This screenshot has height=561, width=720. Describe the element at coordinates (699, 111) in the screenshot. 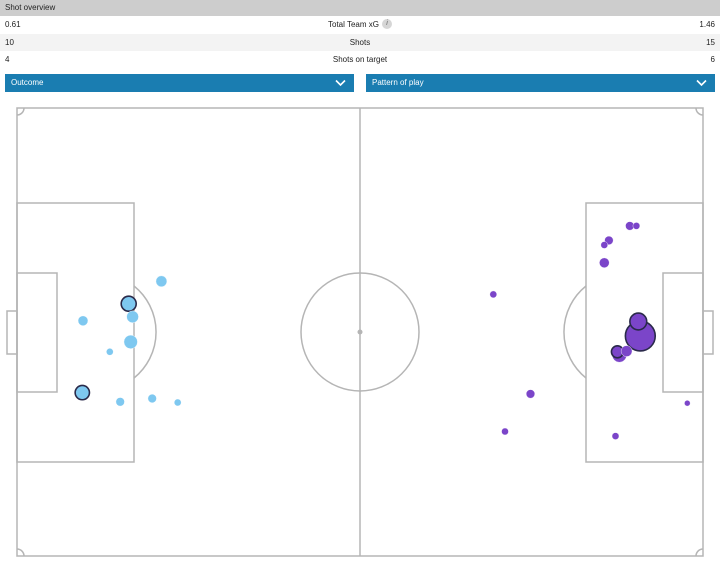

I see `corner-arc-top-right` at that location.